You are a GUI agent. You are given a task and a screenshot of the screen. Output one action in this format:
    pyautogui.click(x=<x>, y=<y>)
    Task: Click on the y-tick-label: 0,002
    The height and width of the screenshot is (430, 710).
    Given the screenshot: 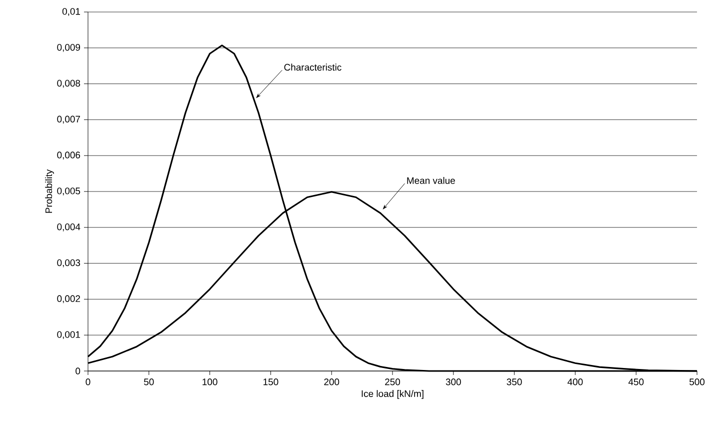 What is the action you would take?
    pyautogui.click(x=68, y=299)
    